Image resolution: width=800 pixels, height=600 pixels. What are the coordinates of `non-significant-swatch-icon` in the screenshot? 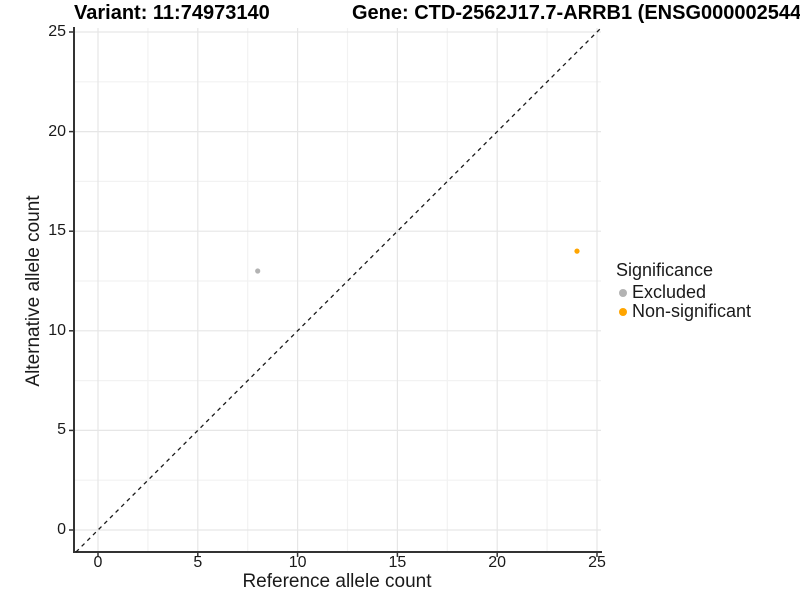 It's located at (623, 311).